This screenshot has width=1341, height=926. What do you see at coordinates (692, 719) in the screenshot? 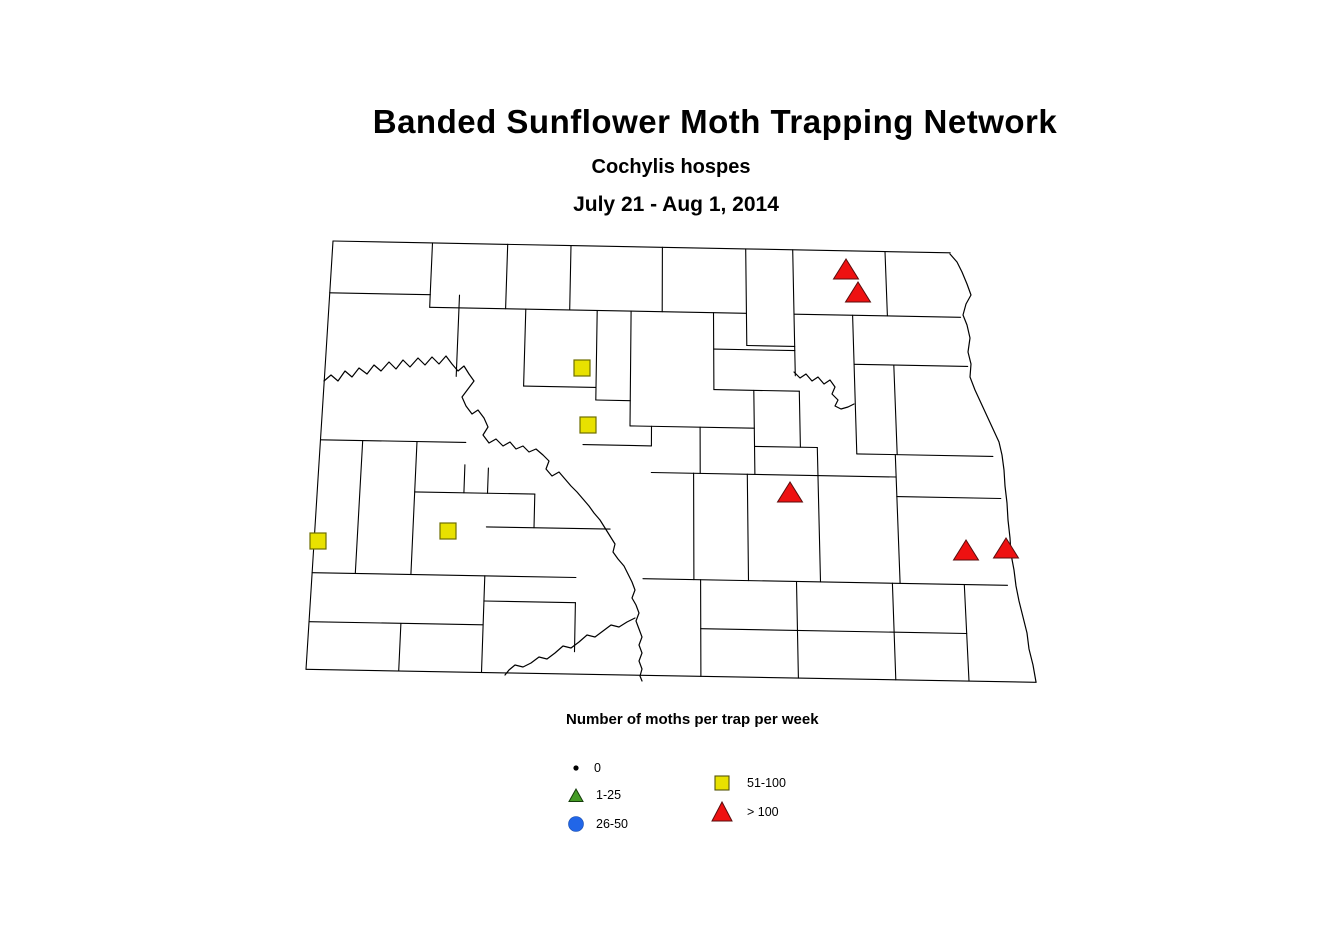
I see `legend-title: Number of moths per trap per week` at bounding box center [692, 719].